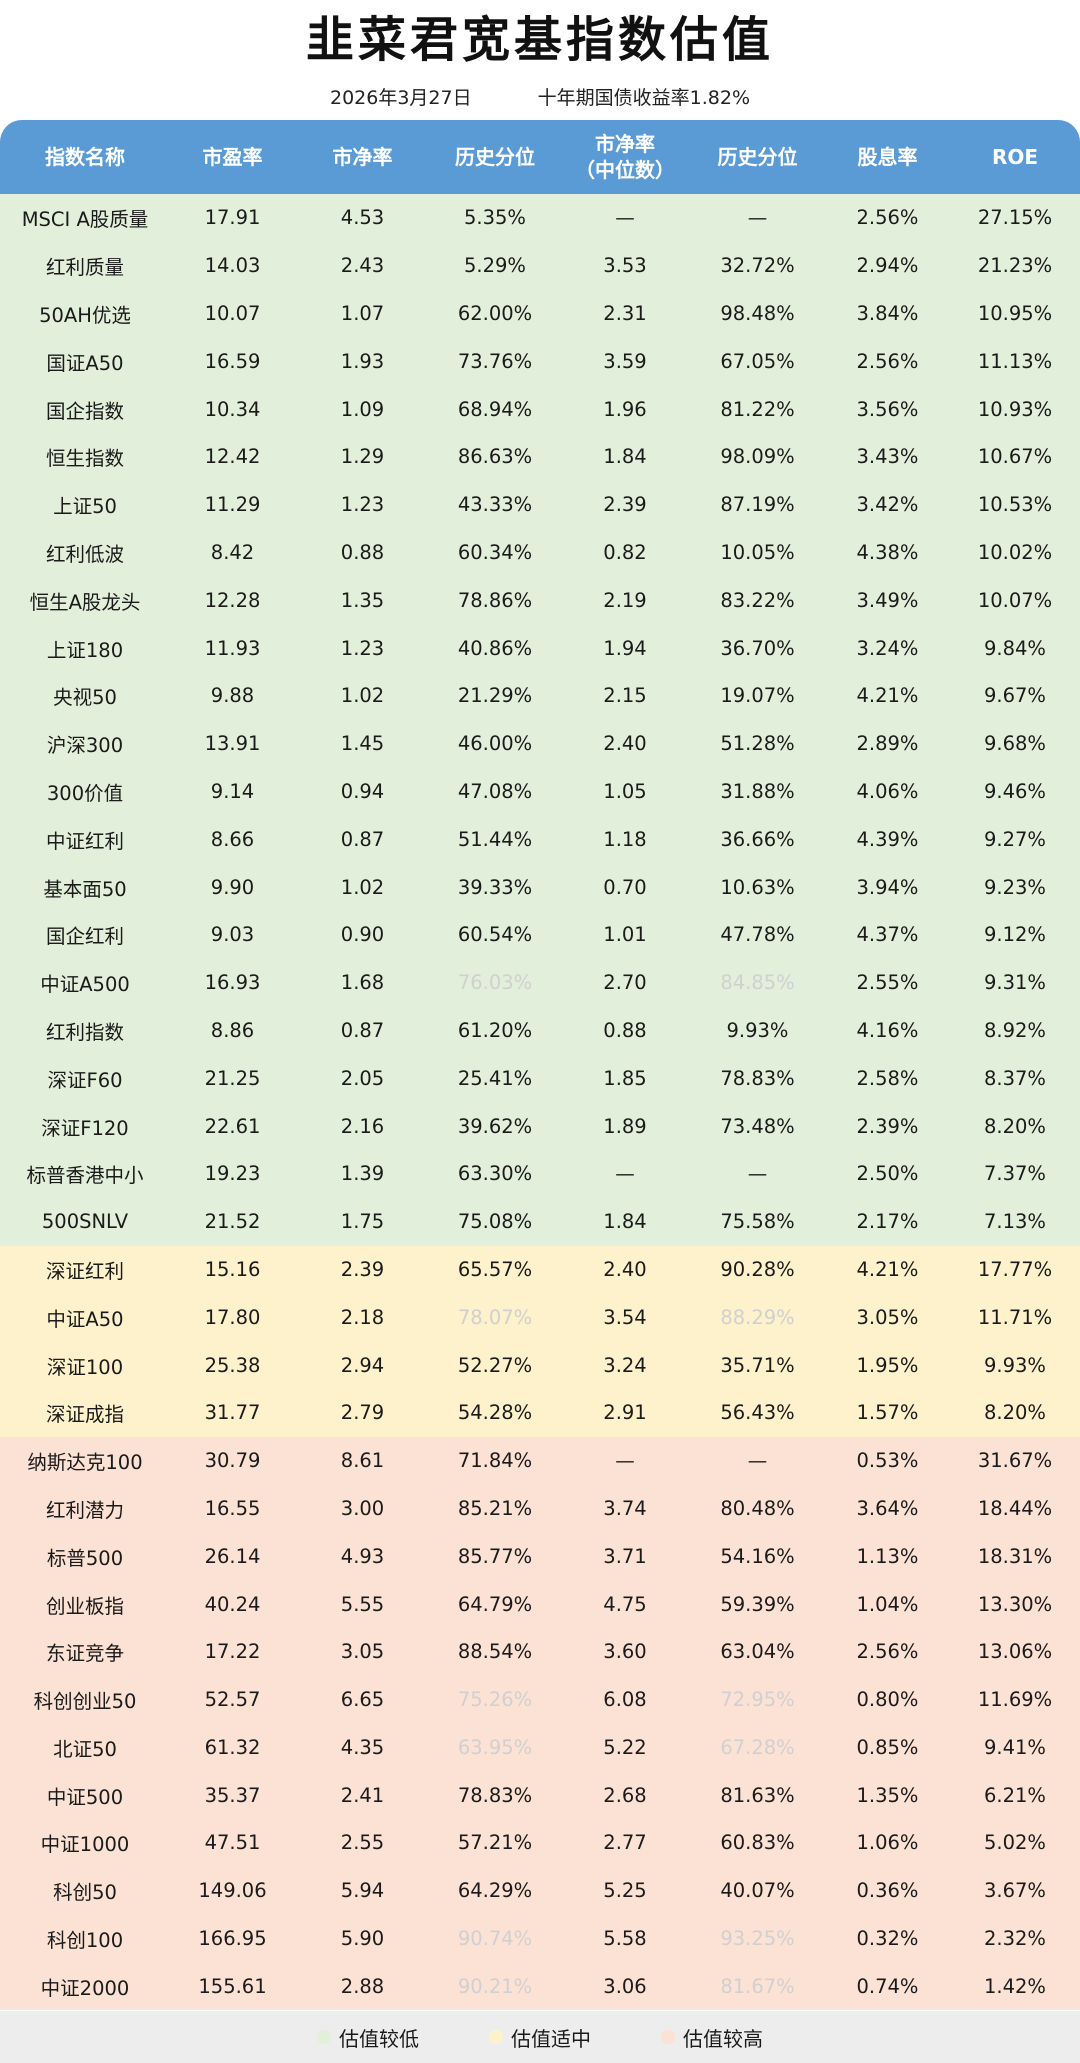 The height and width of the screenshot is (2063, 1080). I want to click on cell-percentile-1: 5.35%, so click(495, 218).